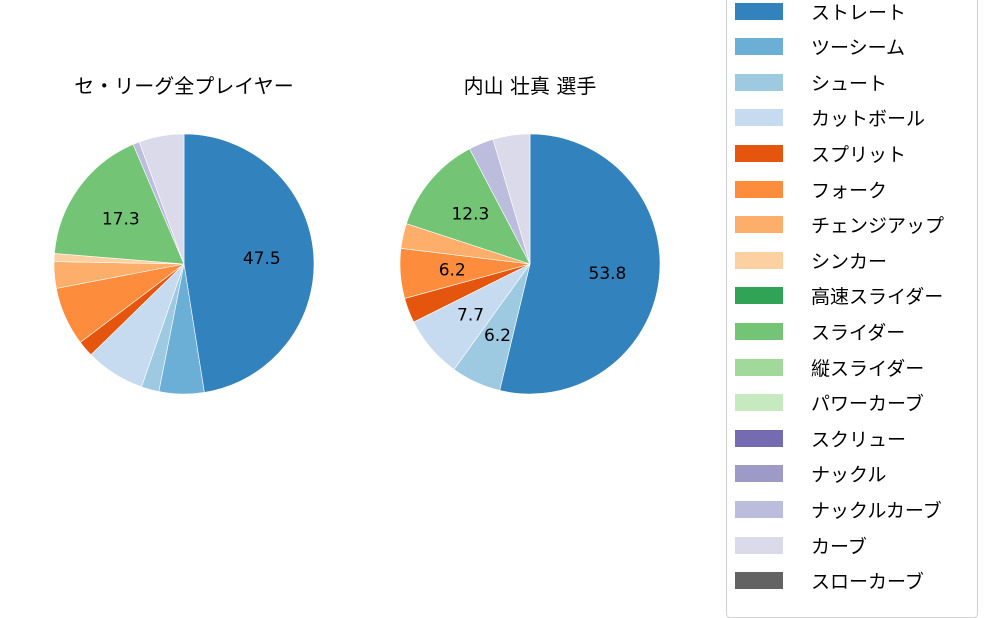  I want to click on legend-label: チェンジアップ, so click(878, 226).